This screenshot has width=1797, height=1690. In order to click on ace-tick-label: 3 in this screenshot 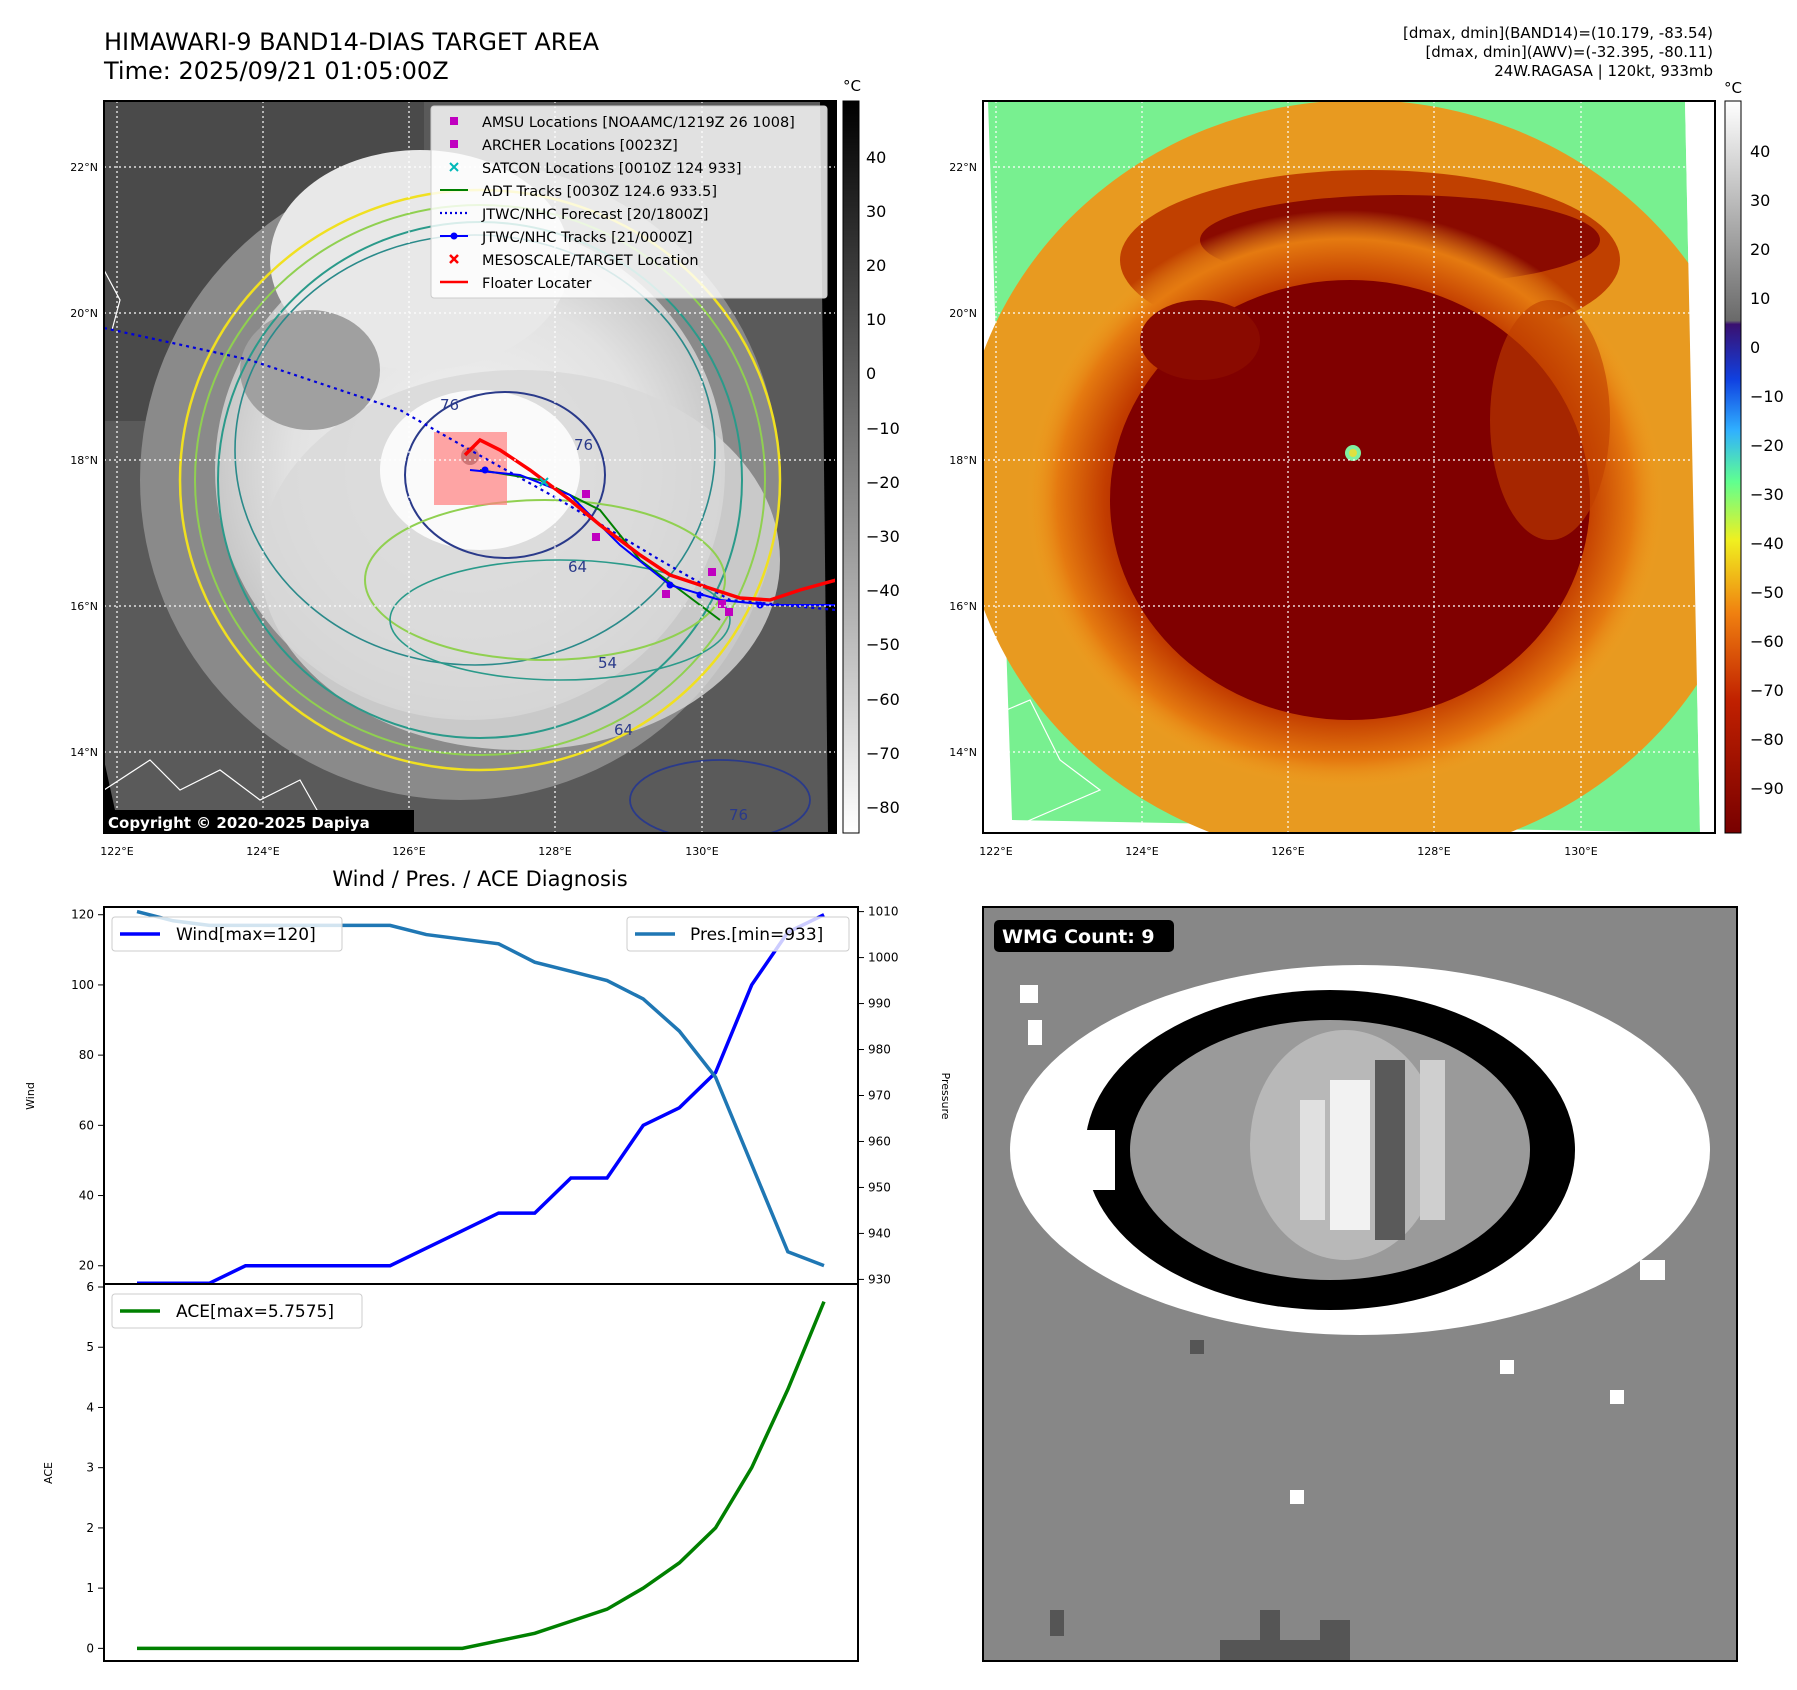, I will do `click(90, 1468)`.